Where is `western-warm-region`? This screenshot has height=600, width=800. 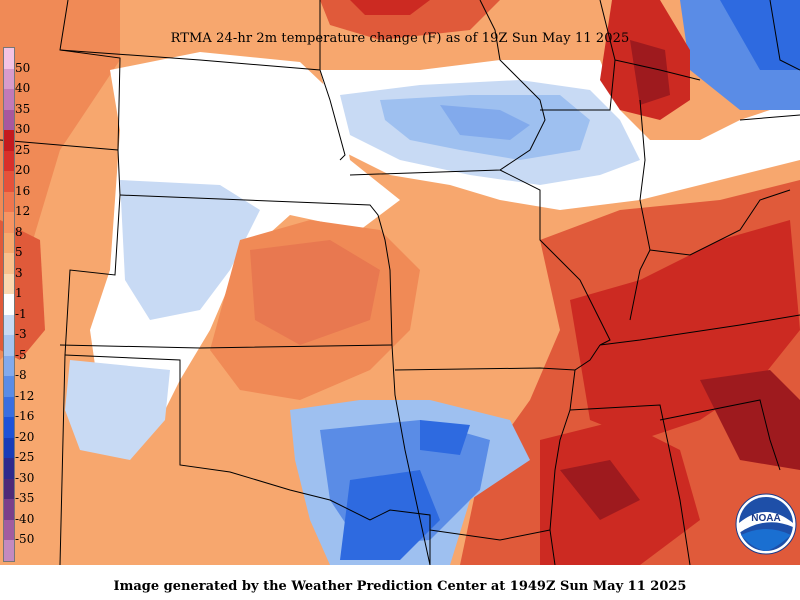
western-warm-region is located at coordinates (60, 180).